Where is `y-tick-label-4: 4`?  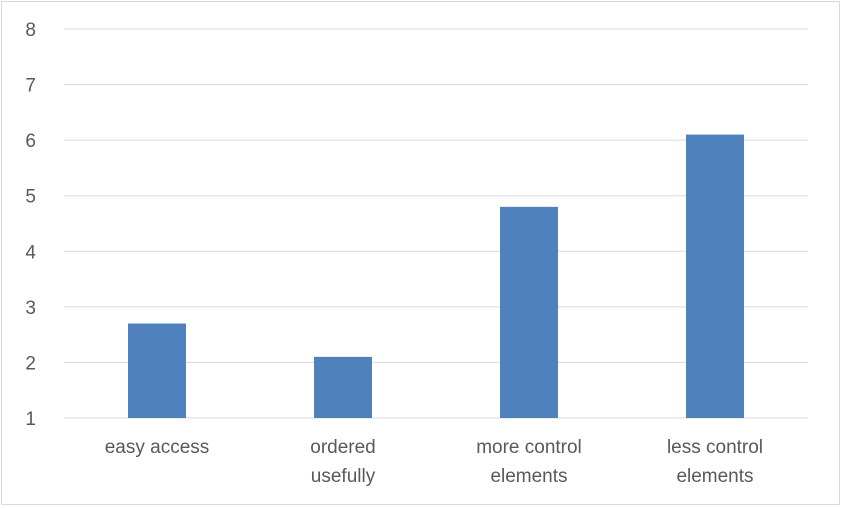 y-tick-label-4: 4 is located at coordinates (30, 252).